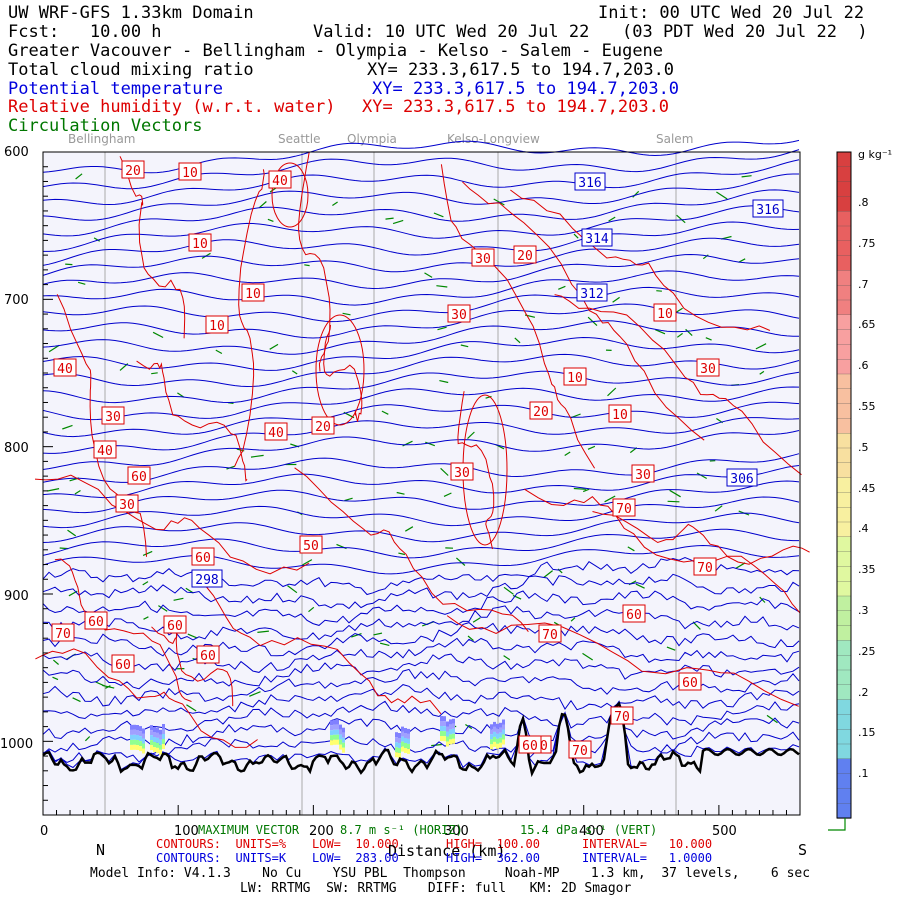  Describe the element at coordinates (863, 529) in the screenshot. I see `colorbar-tick: .4` at that location.